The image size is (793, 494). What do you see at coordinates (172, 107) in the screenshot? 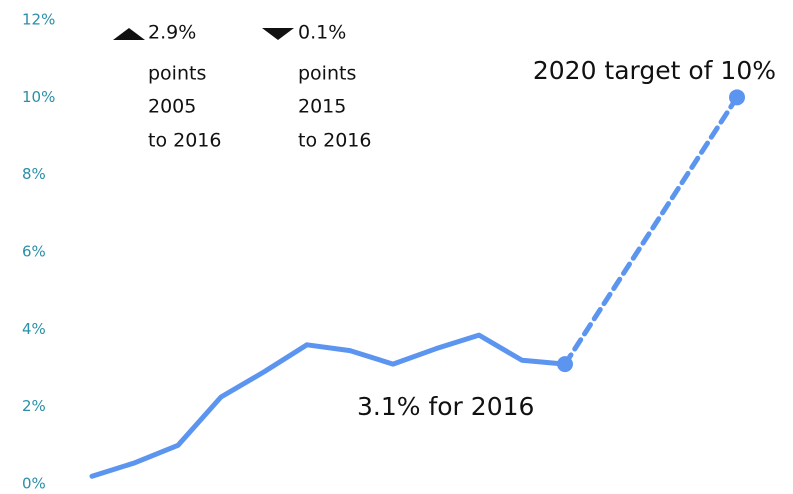
I see `change-label: 2005` at bounding box center [172, 107].